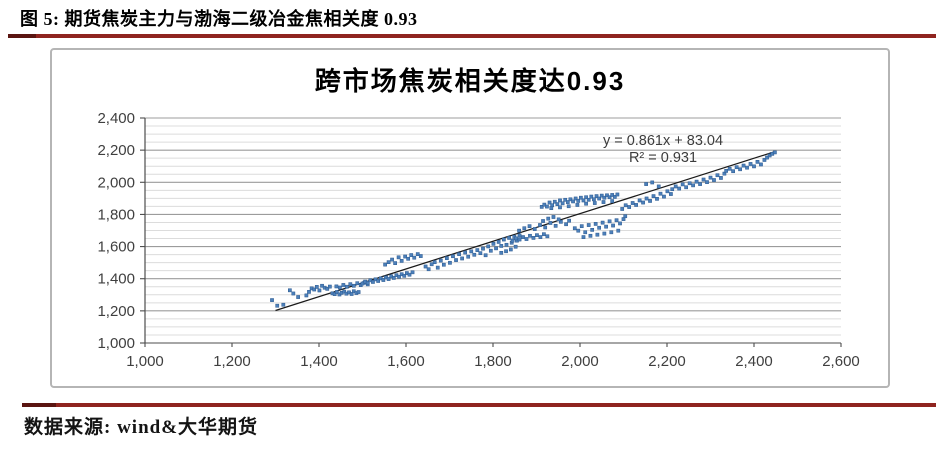 Image resolution: width=936 pixels, height=453 pixels. What do you see at coordinates (319, 361) in the screenshot?
I see `x-tick-label: 1,400` at bounding box center [319, 361].